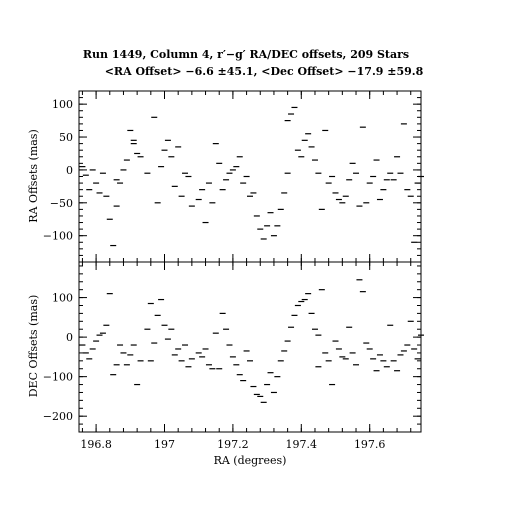 The height and width of the screenshot is (512, 512). What do you see at coordinates (66, 137) in the screenshot?
I see `y-tick-label: 50` at bounding box center [66, 137].